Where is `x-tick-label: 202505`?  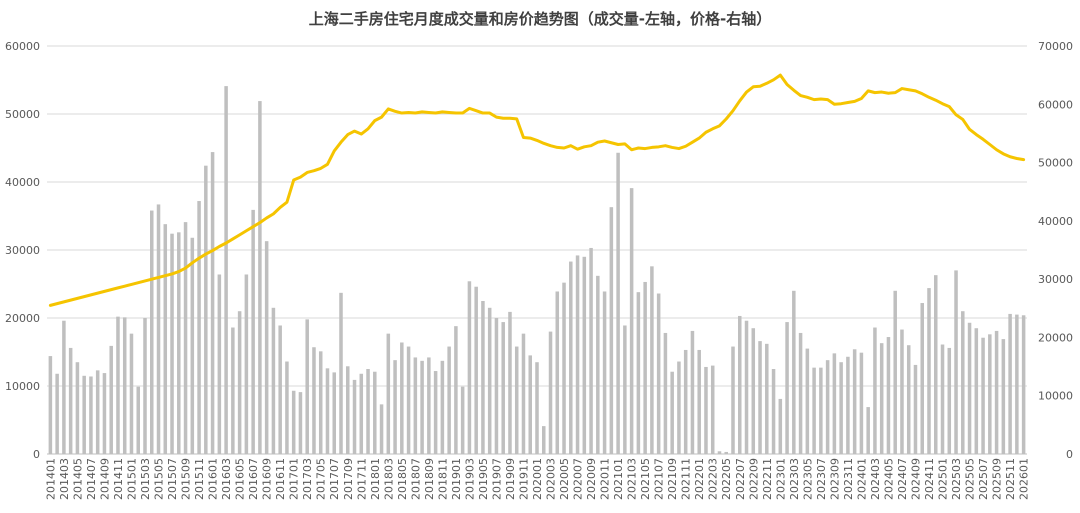 x-tick-label: 202505 is located at coordinates (970, 479).